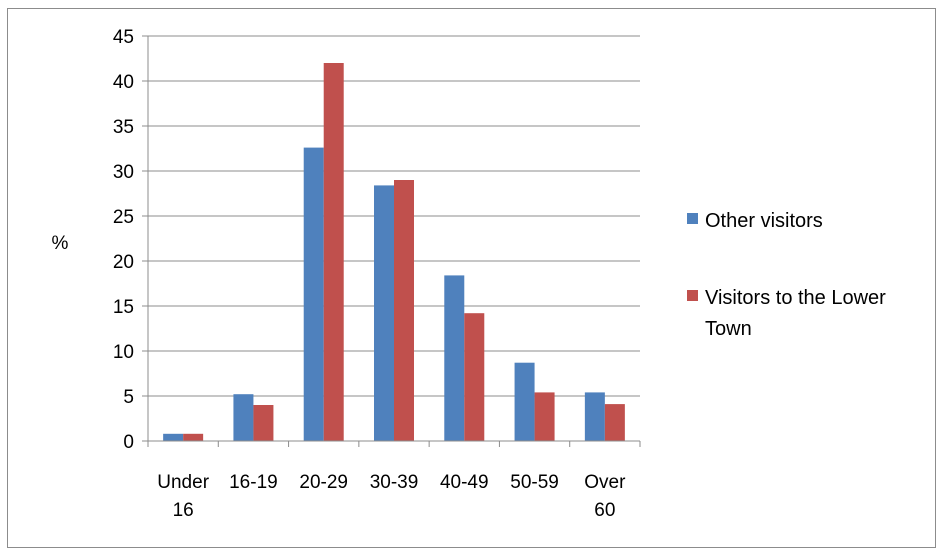 This screenshot has width=938, height=550. What do you see at coordinates (123, 262) in the screenshot?
I see `y-tick-label: 20` at bounding box center [123, 262].